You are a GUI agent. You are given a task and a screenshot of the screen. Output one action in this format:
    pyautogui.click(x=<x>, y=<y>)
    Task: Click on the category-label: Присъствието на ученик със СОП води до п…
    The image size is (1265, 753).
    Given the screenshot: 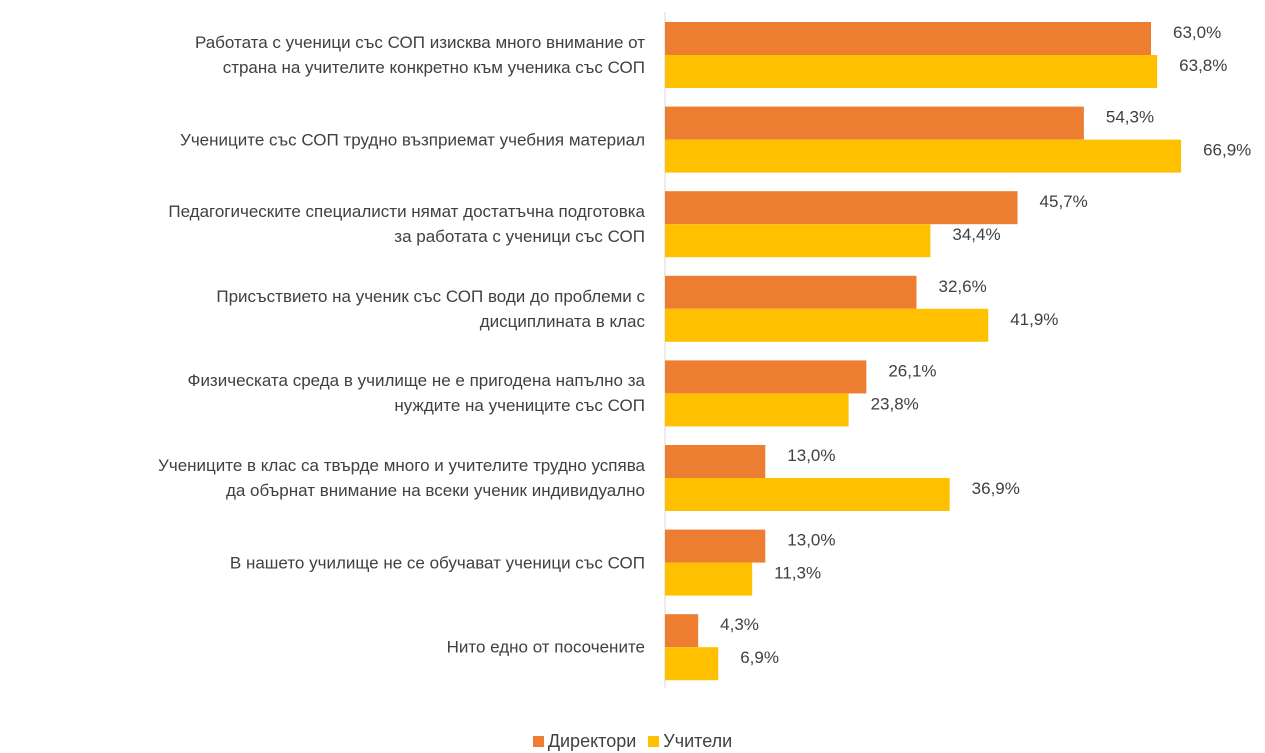 What is the action you would take?
    pyautogui.click(x=430, y=308)
    